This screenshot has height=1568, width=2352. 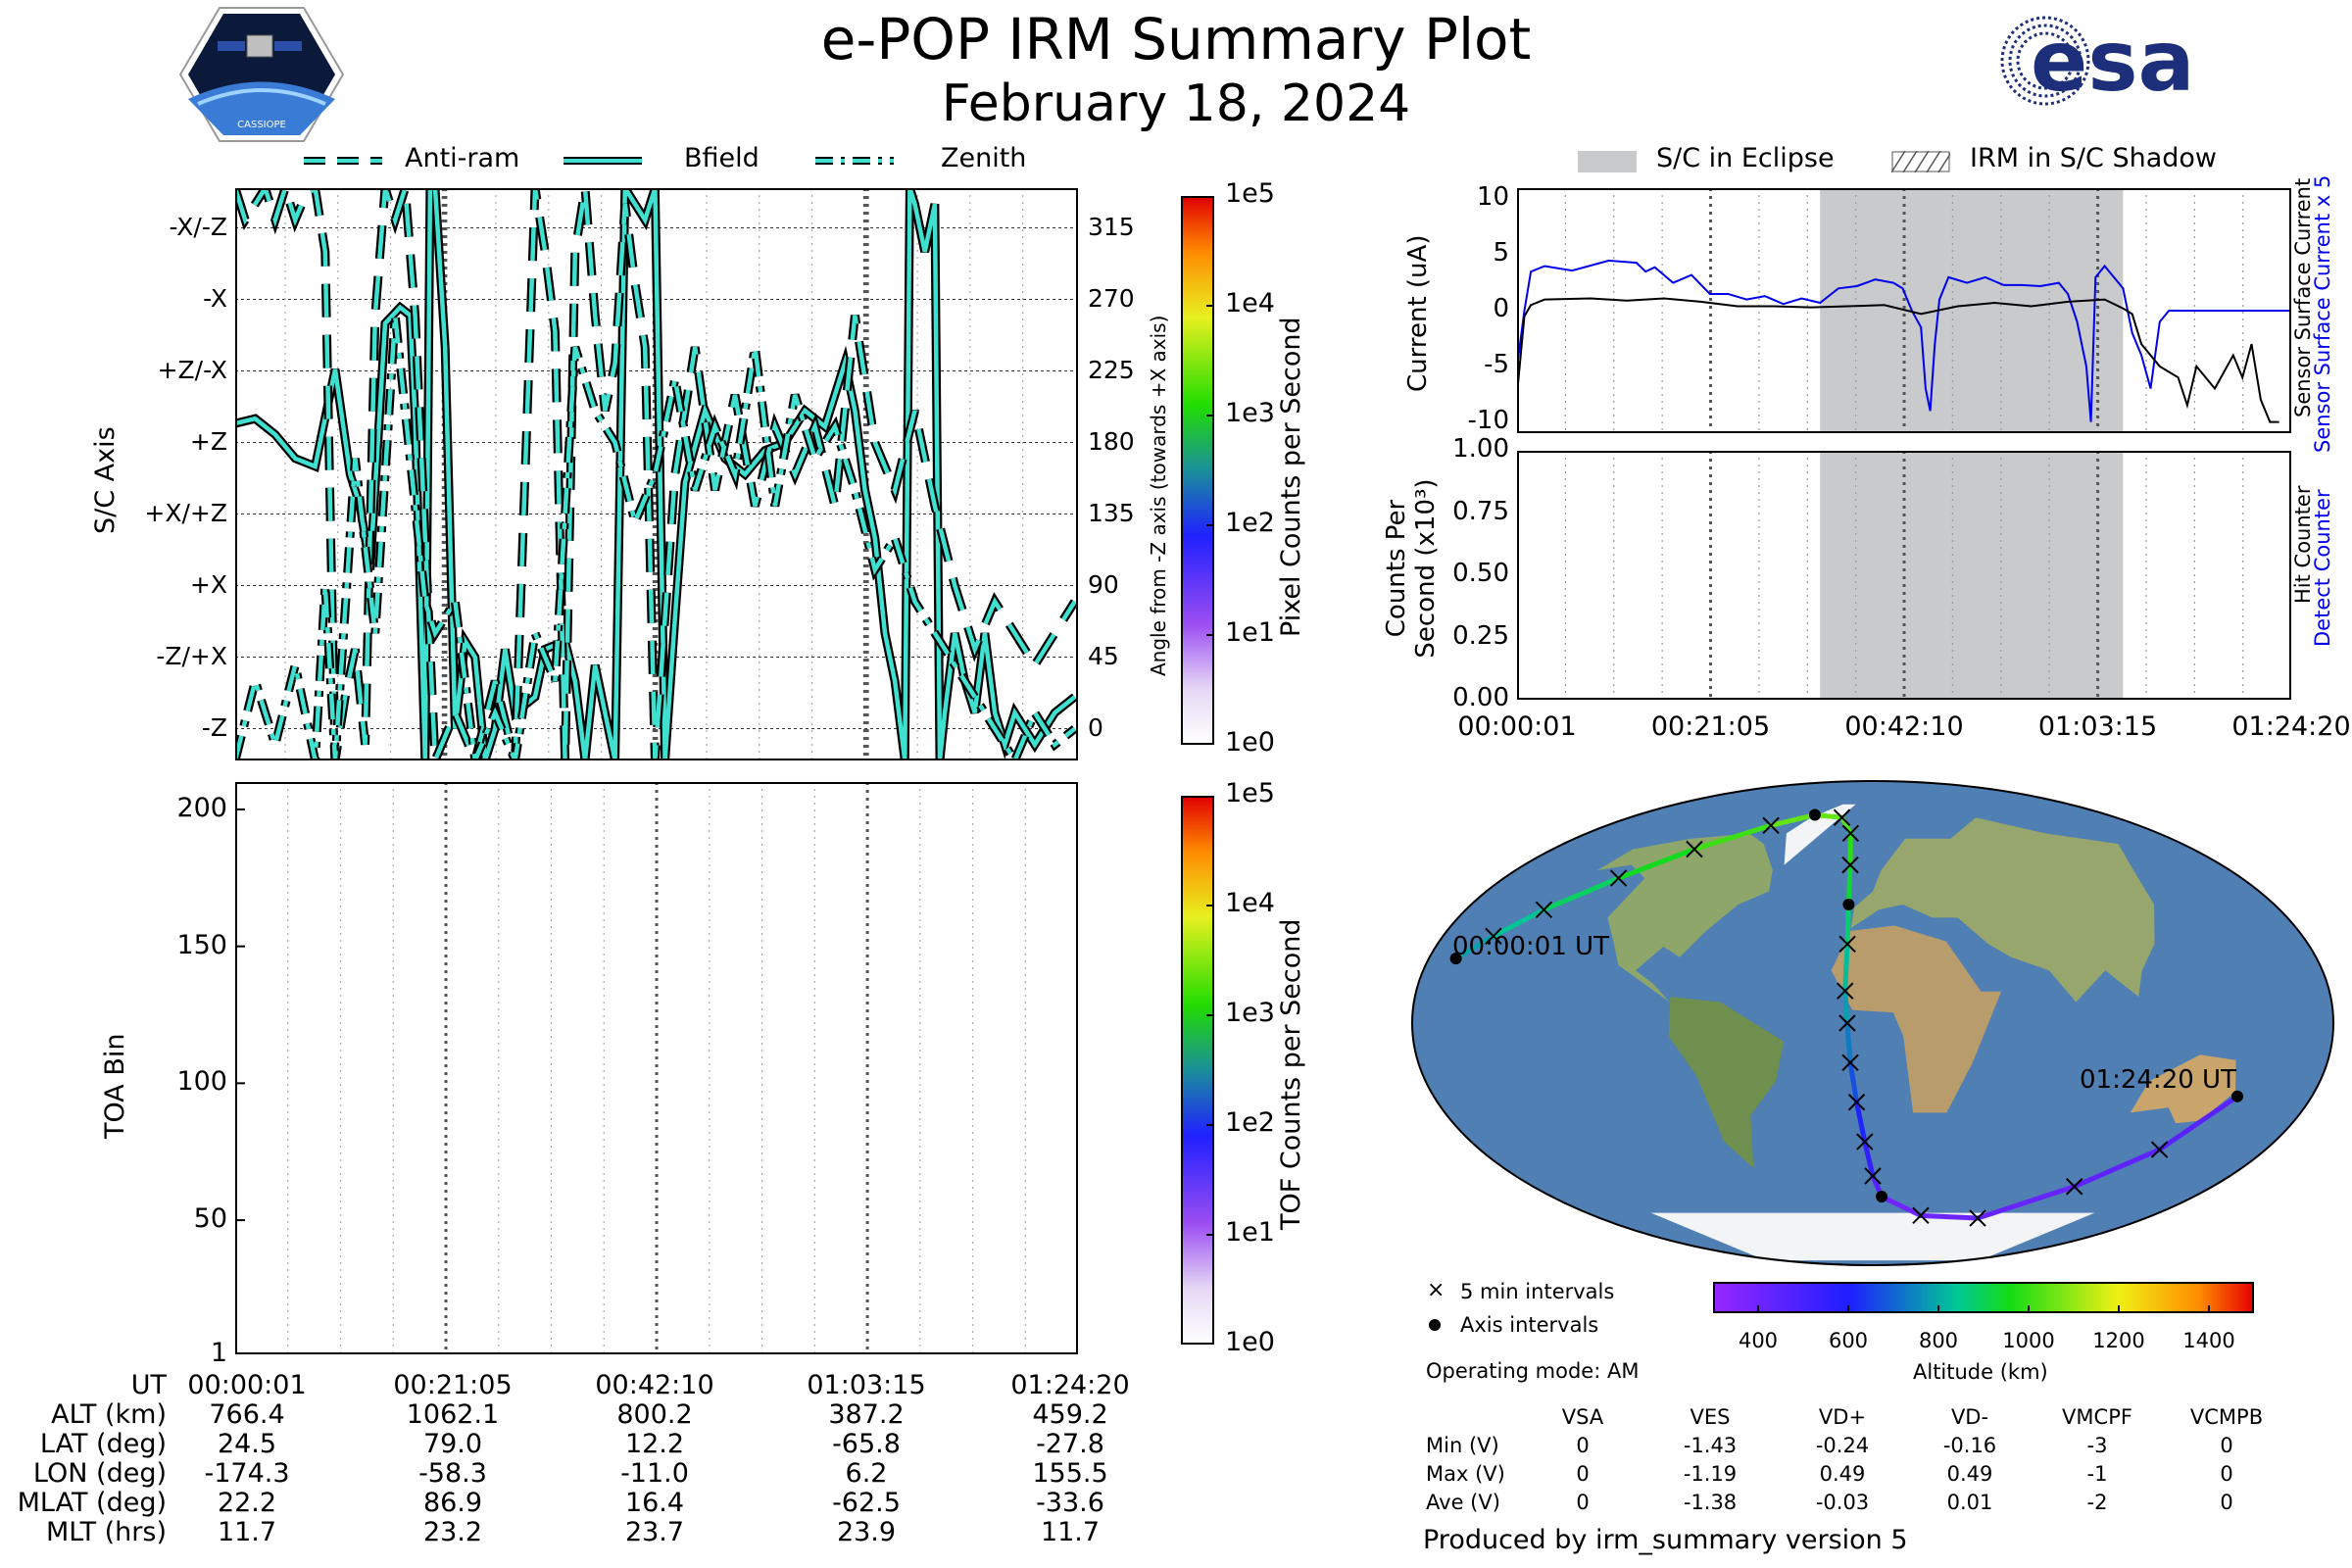 What do you see at coordinates (148, 1385) in the screenshot?
I see `table-row-label: UT` at bounding box center [148, 1385].